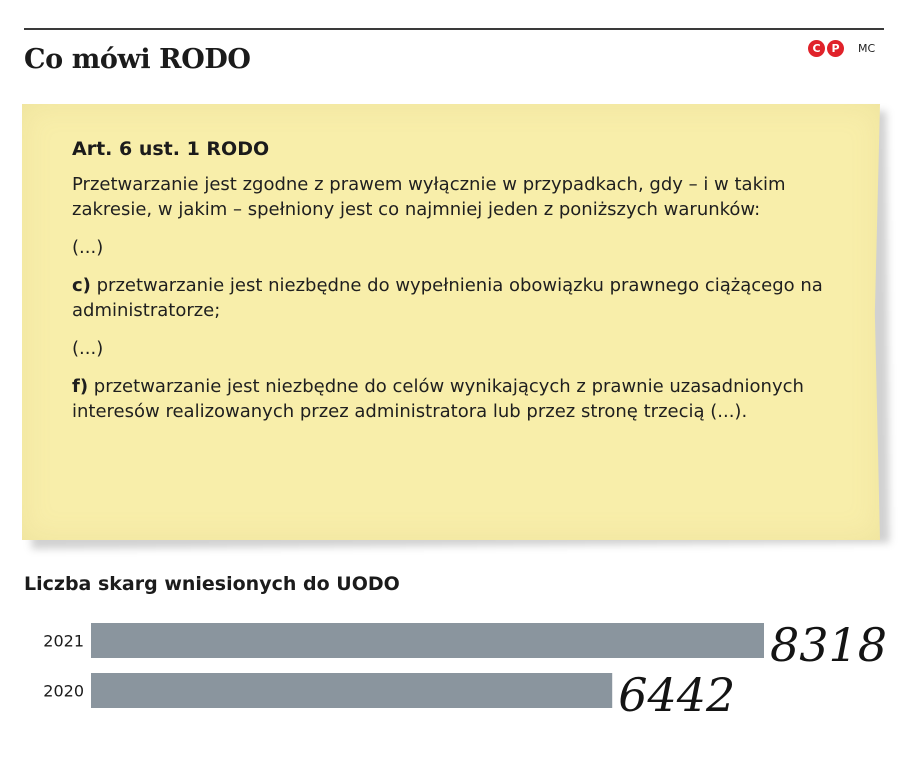  I want to click on ellipsis-1: (...), so click(88, 247).